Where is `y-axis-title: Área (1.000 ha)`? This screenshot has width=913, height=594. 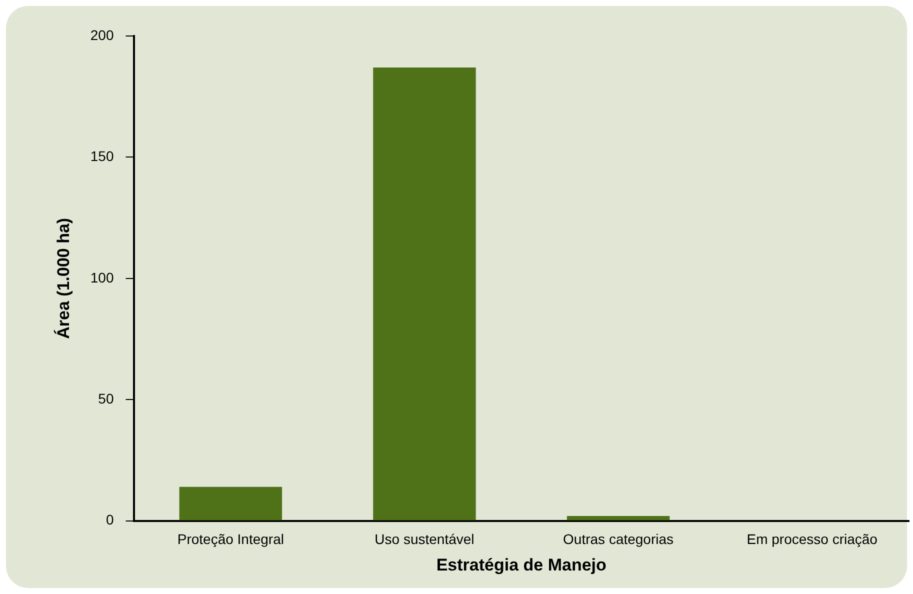
y-axis-title: Área (1.000 ha) is located at coordinates (62, 278).